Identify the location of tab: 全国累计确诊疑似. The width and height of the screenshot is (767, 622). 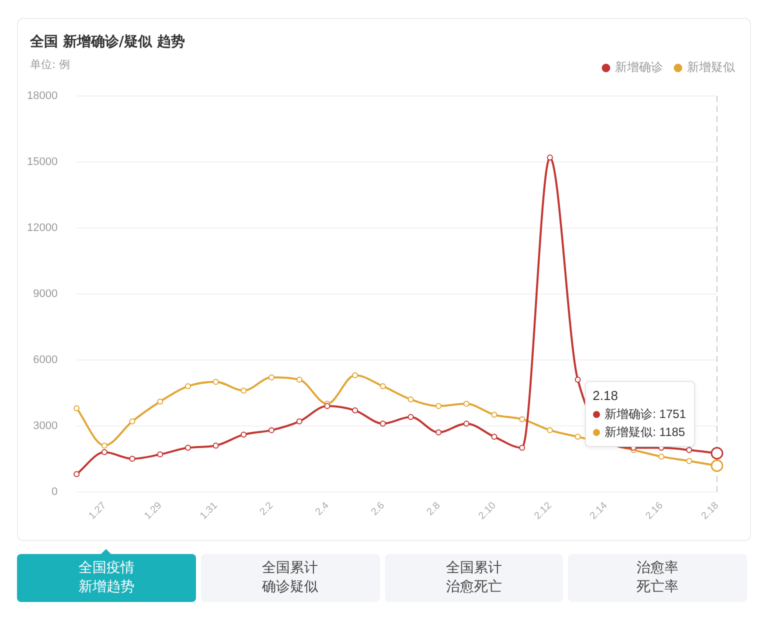
(290, 578).